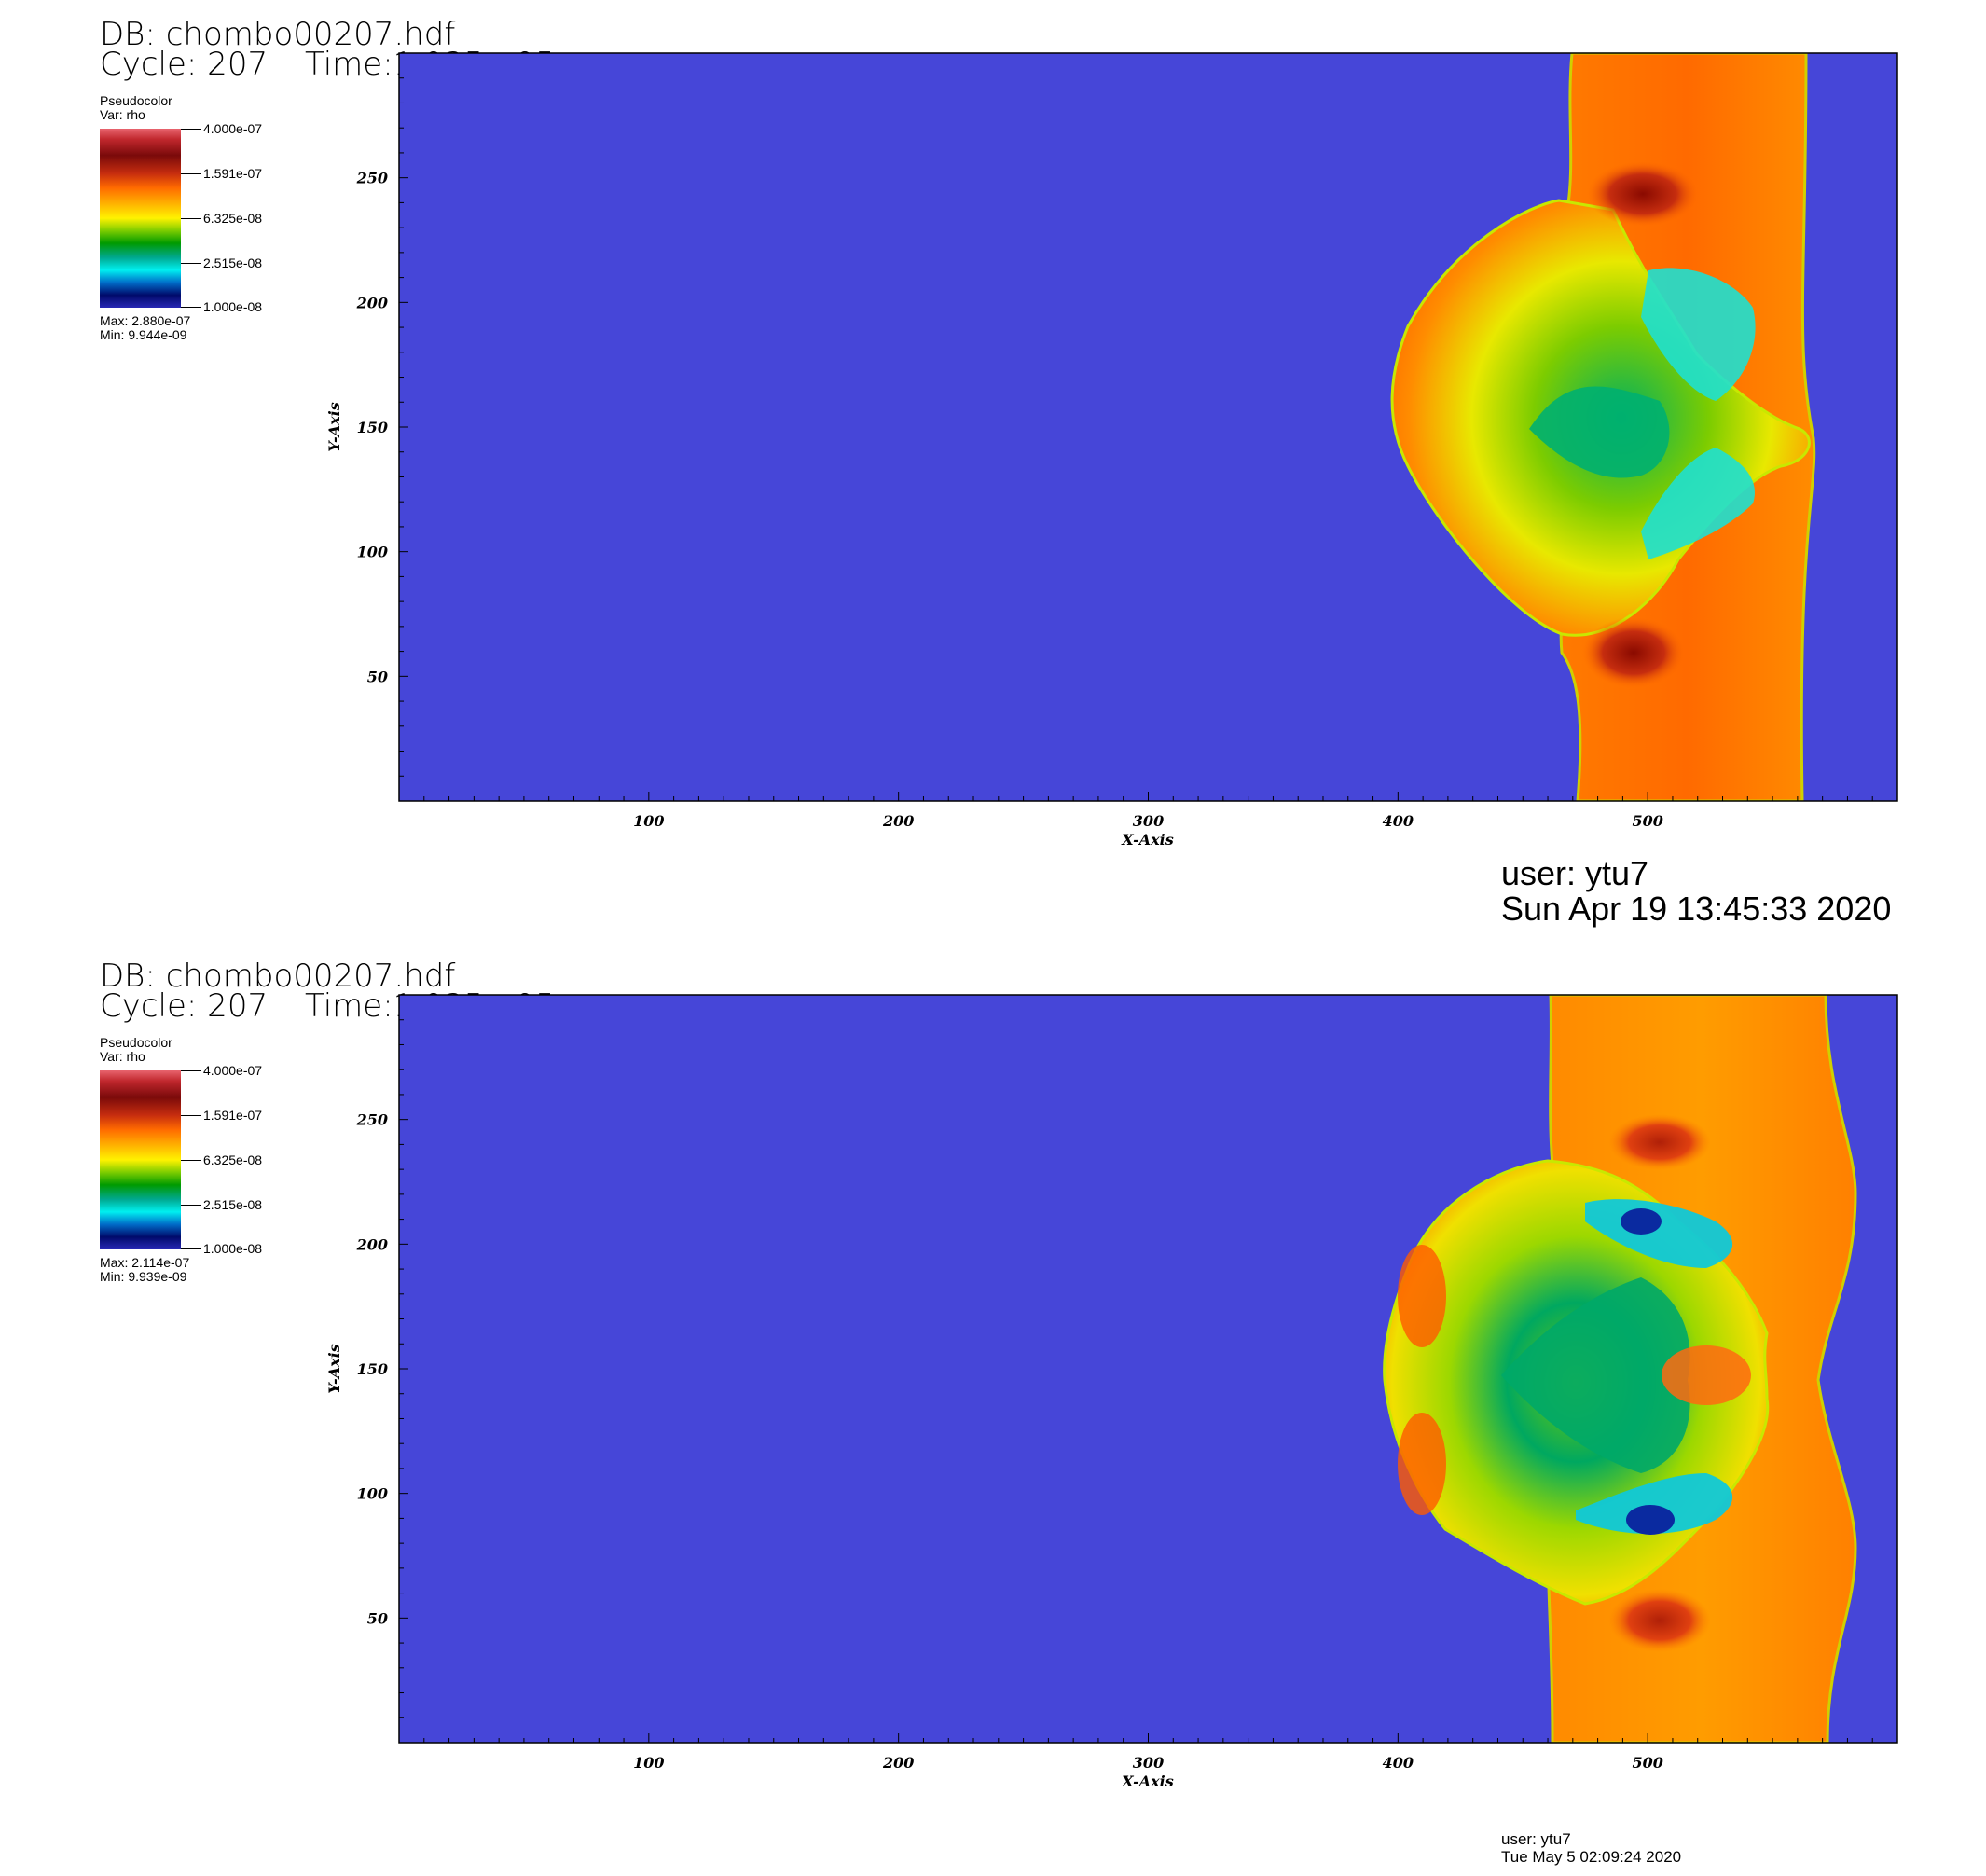 The height and width of the screenshot is (1876, 1986). What do you see at coordinates (1699, 335) in the screenshot?
I see `upper-cyan-region` at bounding box center [1699, 335].